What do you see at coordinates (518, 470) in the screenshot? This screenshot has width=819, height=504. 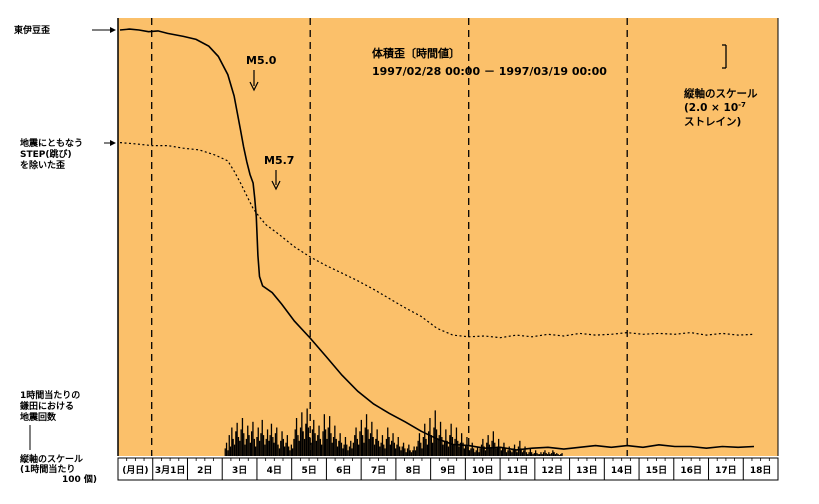 I see `day-label: 11日` at bounding box center [518, 470].